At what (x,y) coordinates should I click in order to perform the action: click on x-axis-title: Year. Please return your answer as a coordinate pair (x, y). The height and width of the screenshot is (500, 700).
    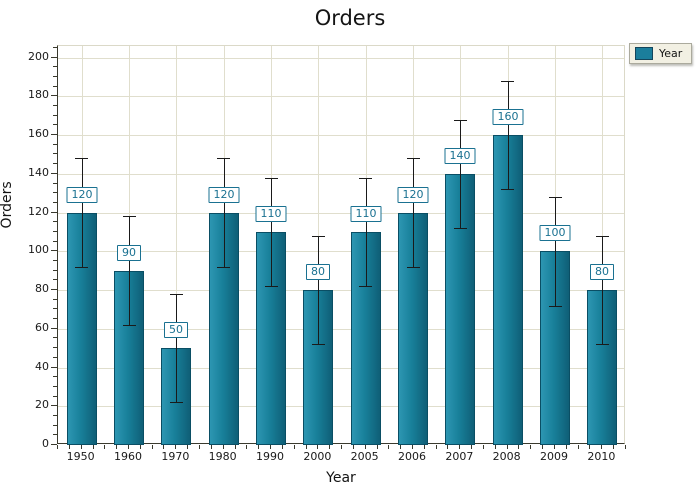
    Looking at the image, I should click on (341, 478).